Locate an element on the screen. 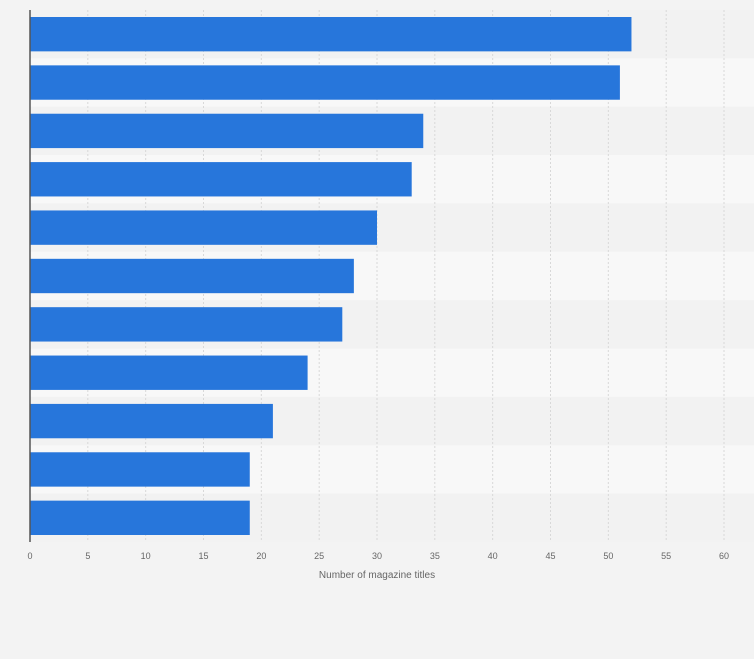  x-tick-label: 0 is located at coordinates (29, 556).